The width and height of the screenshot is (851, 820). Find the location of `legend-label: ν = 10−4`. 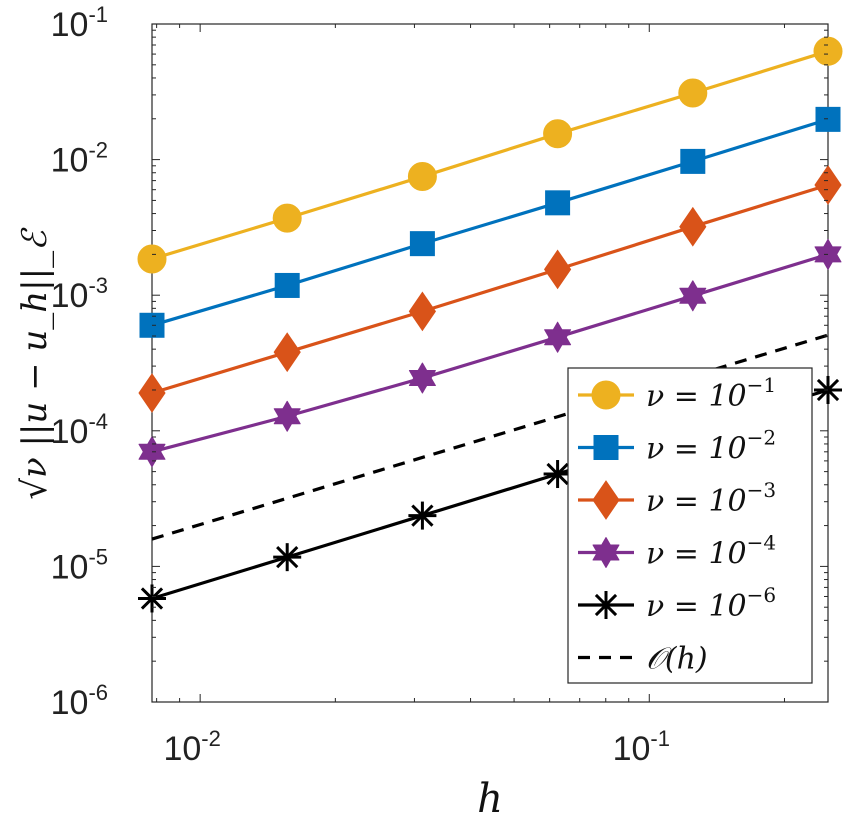

legend-label: ν = 10−4 is located at coordinates (711, 551).